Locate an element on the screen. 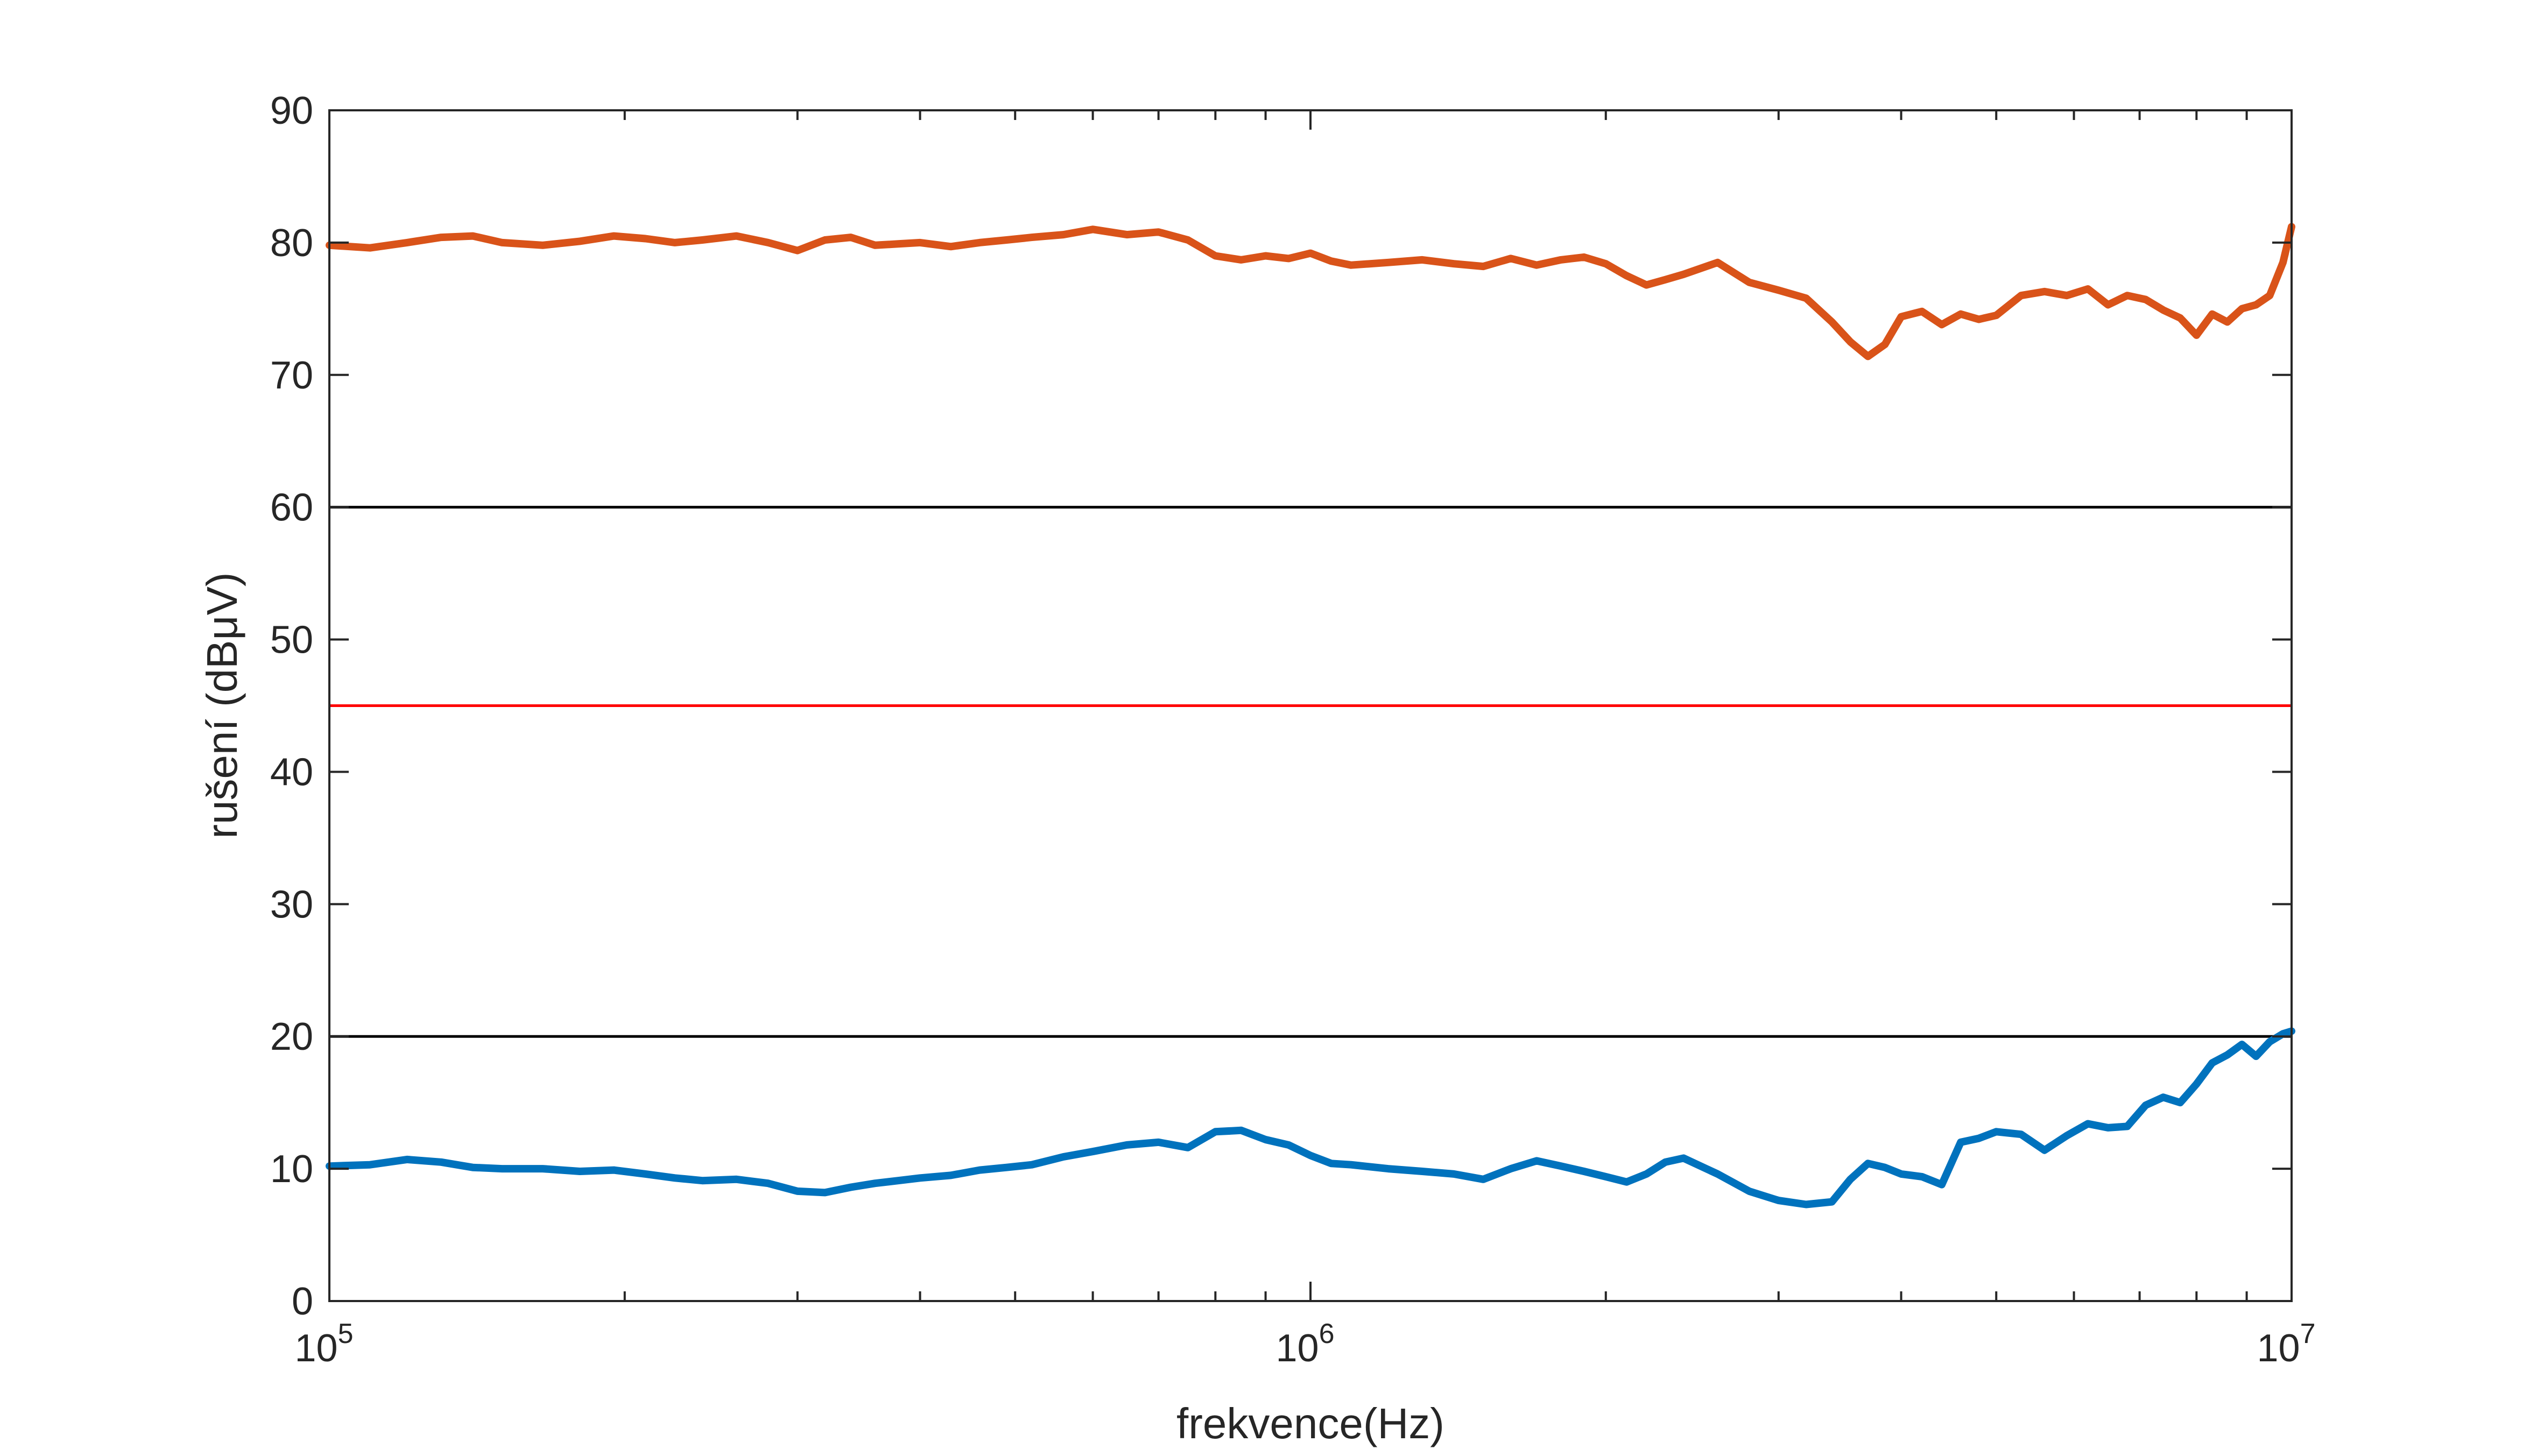  x-tick-label-1: 10⁶ is located at coordinates (1305, 1344).